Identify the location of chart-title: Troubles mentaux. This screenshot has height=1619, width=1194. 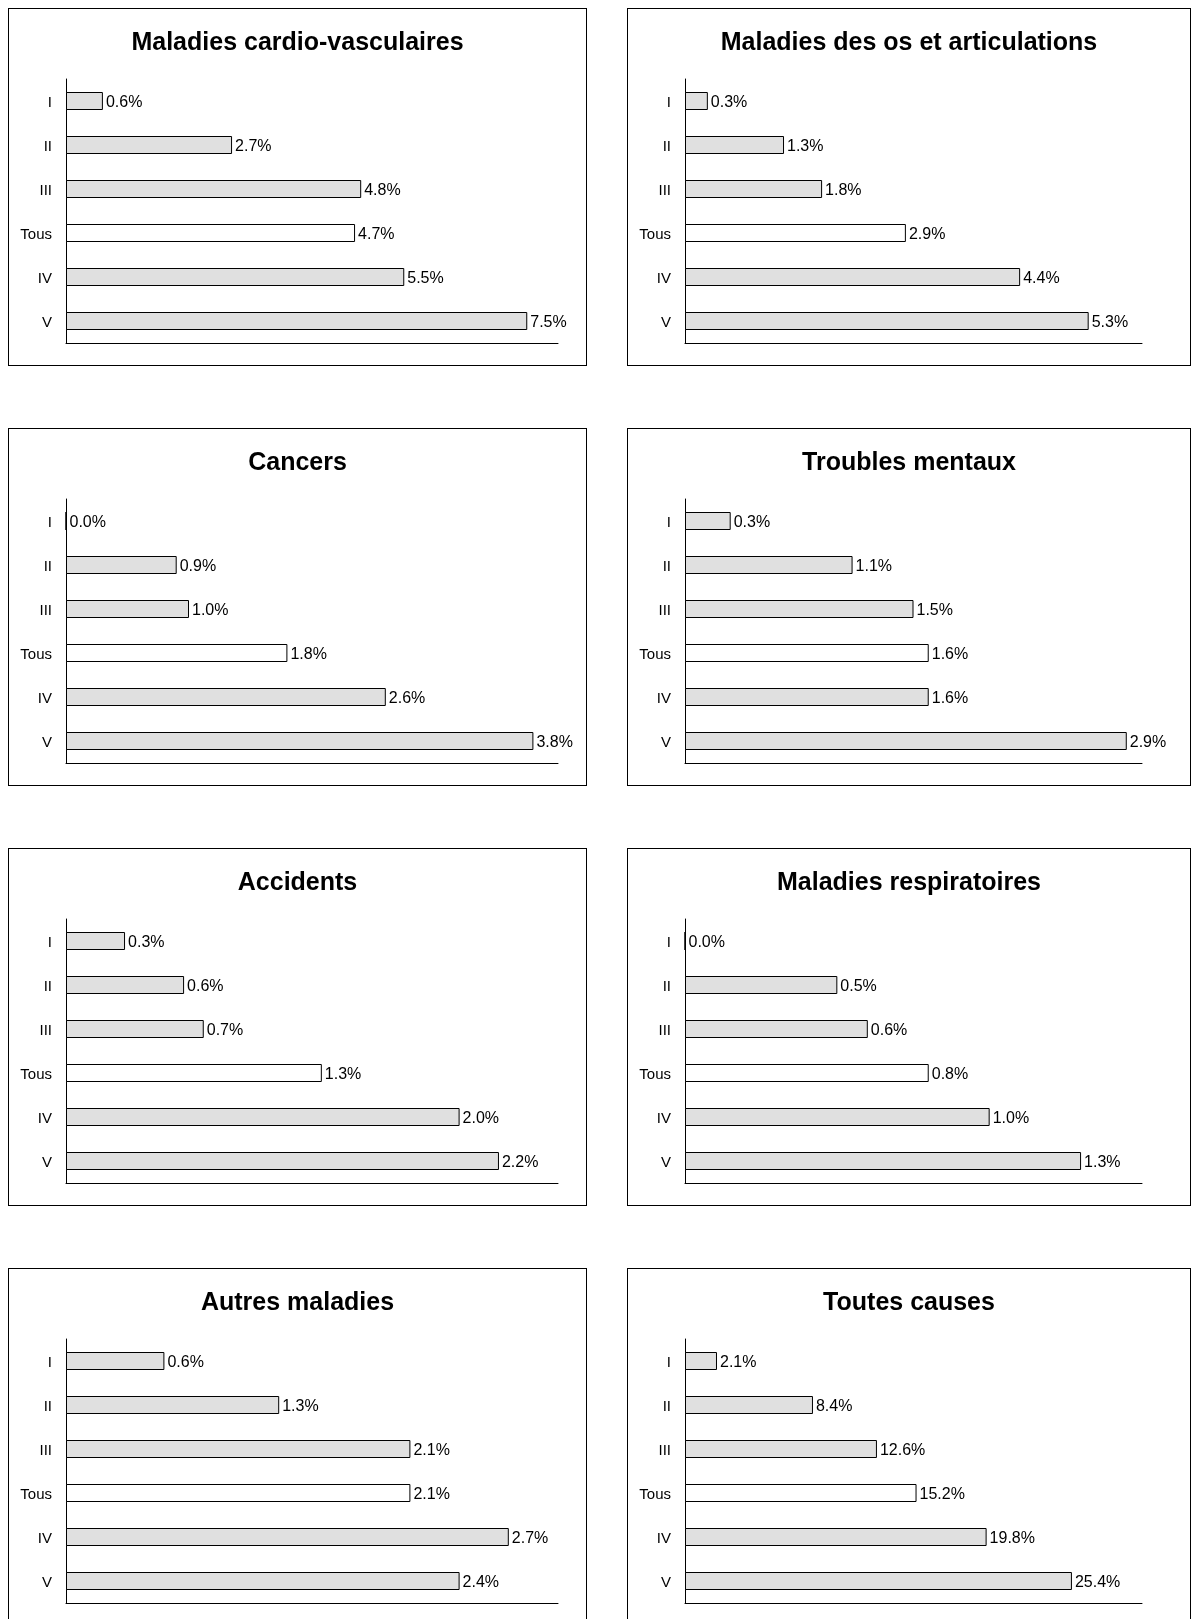
(909, 460).